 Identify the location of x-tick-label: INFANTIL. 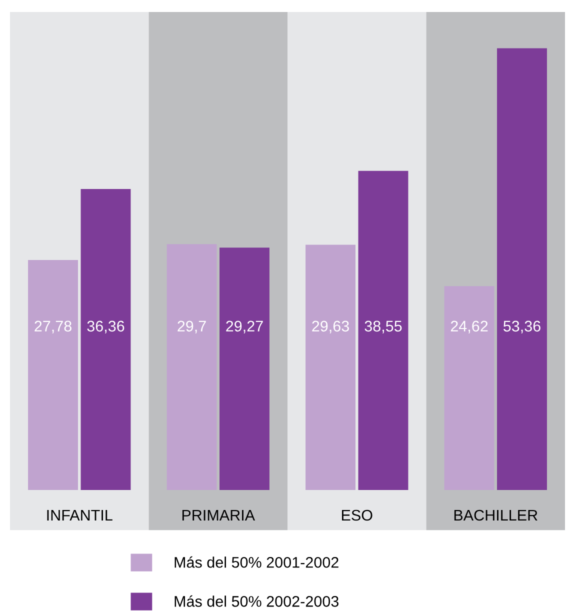
(79, 515).